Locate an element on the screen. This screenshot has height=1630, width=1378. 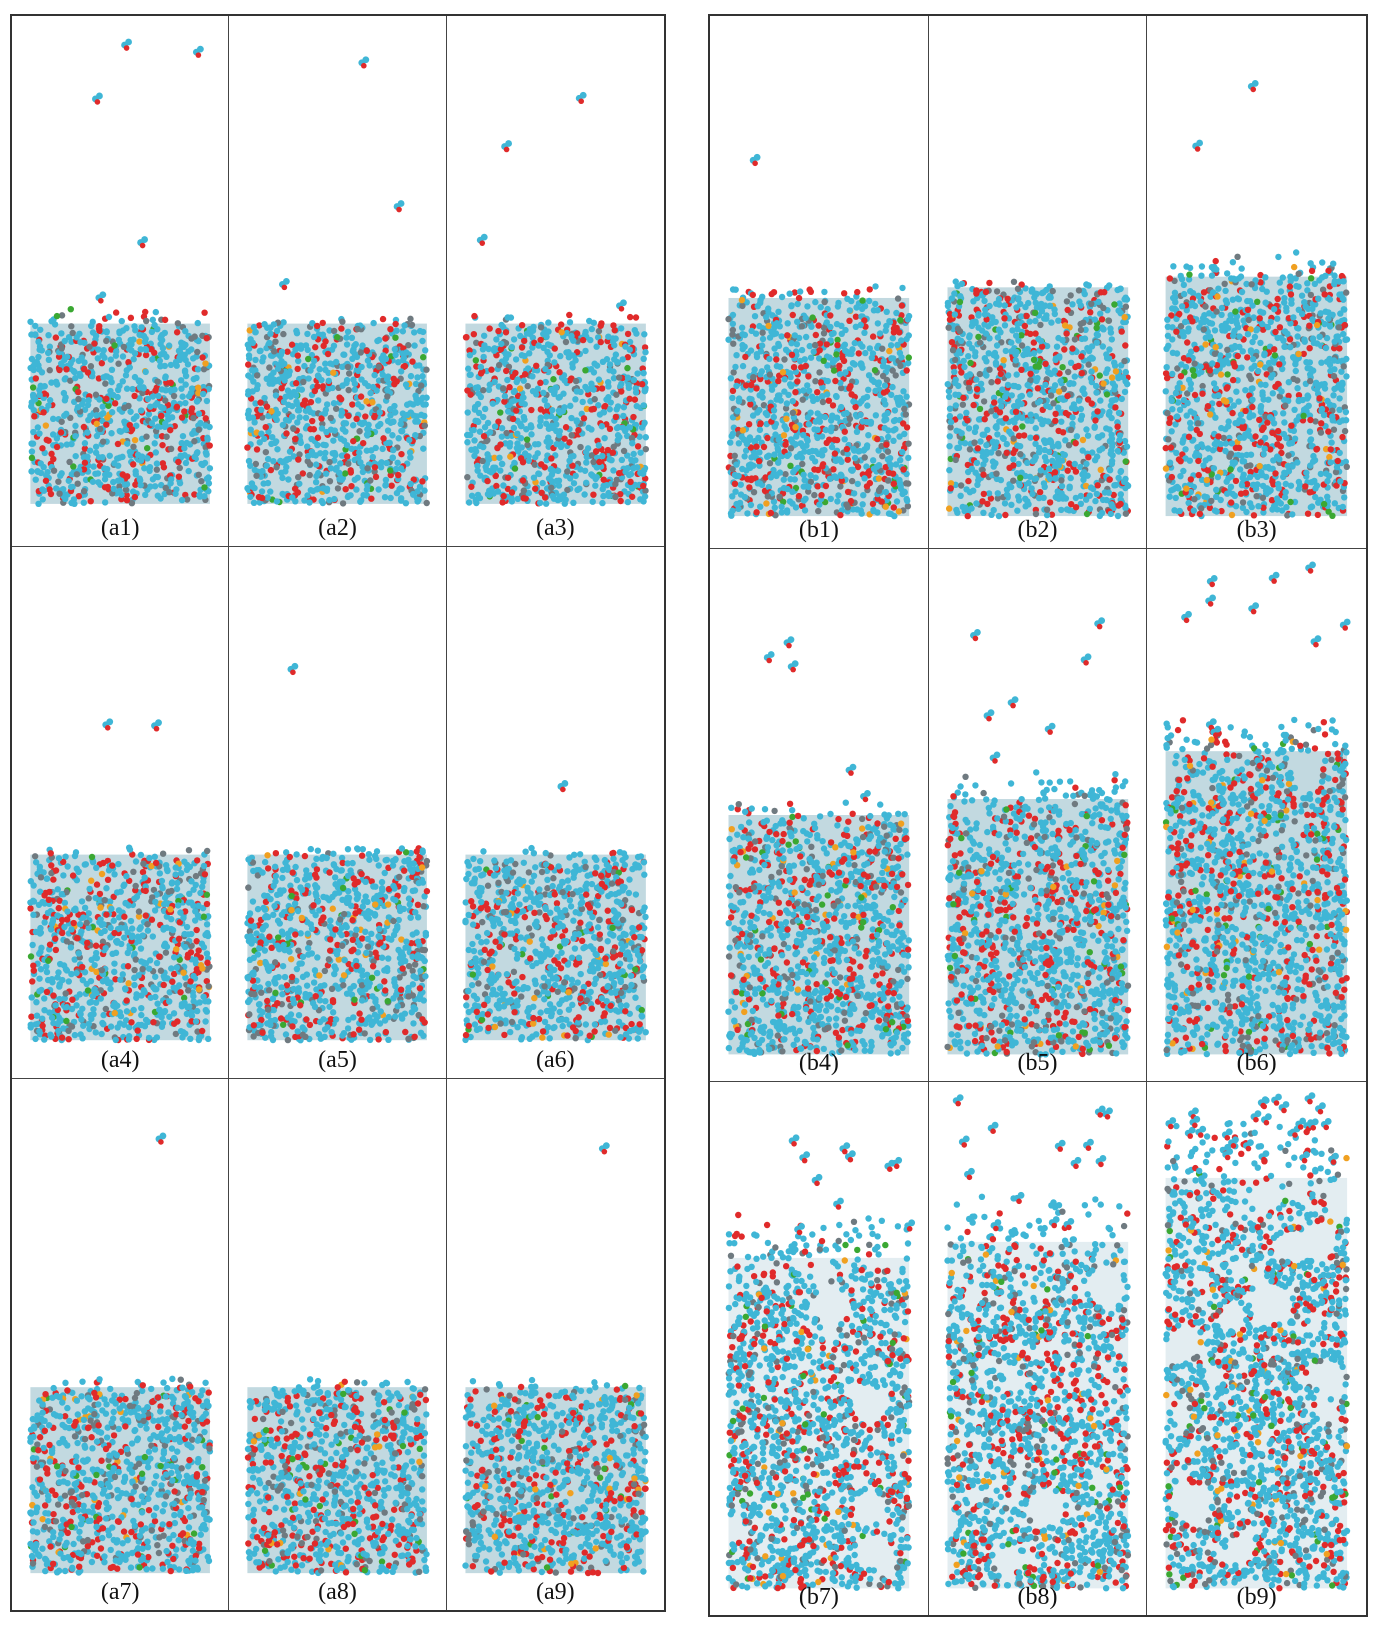
simulation-panel-b8: (b8) is located at coordinates (1038, 1348).